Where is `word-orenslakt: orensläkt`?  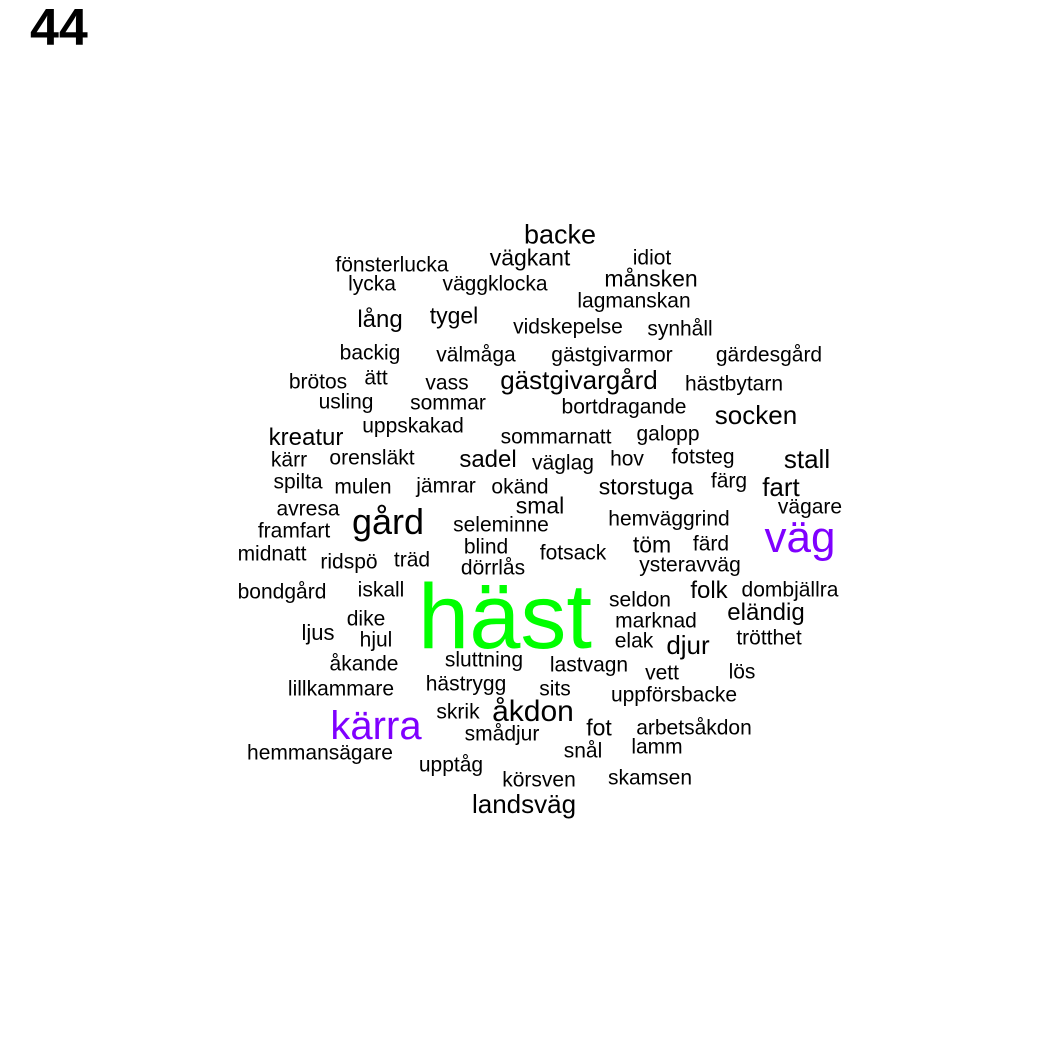
word-orenslakt: orensläkt is located at coordinates (372, 458).